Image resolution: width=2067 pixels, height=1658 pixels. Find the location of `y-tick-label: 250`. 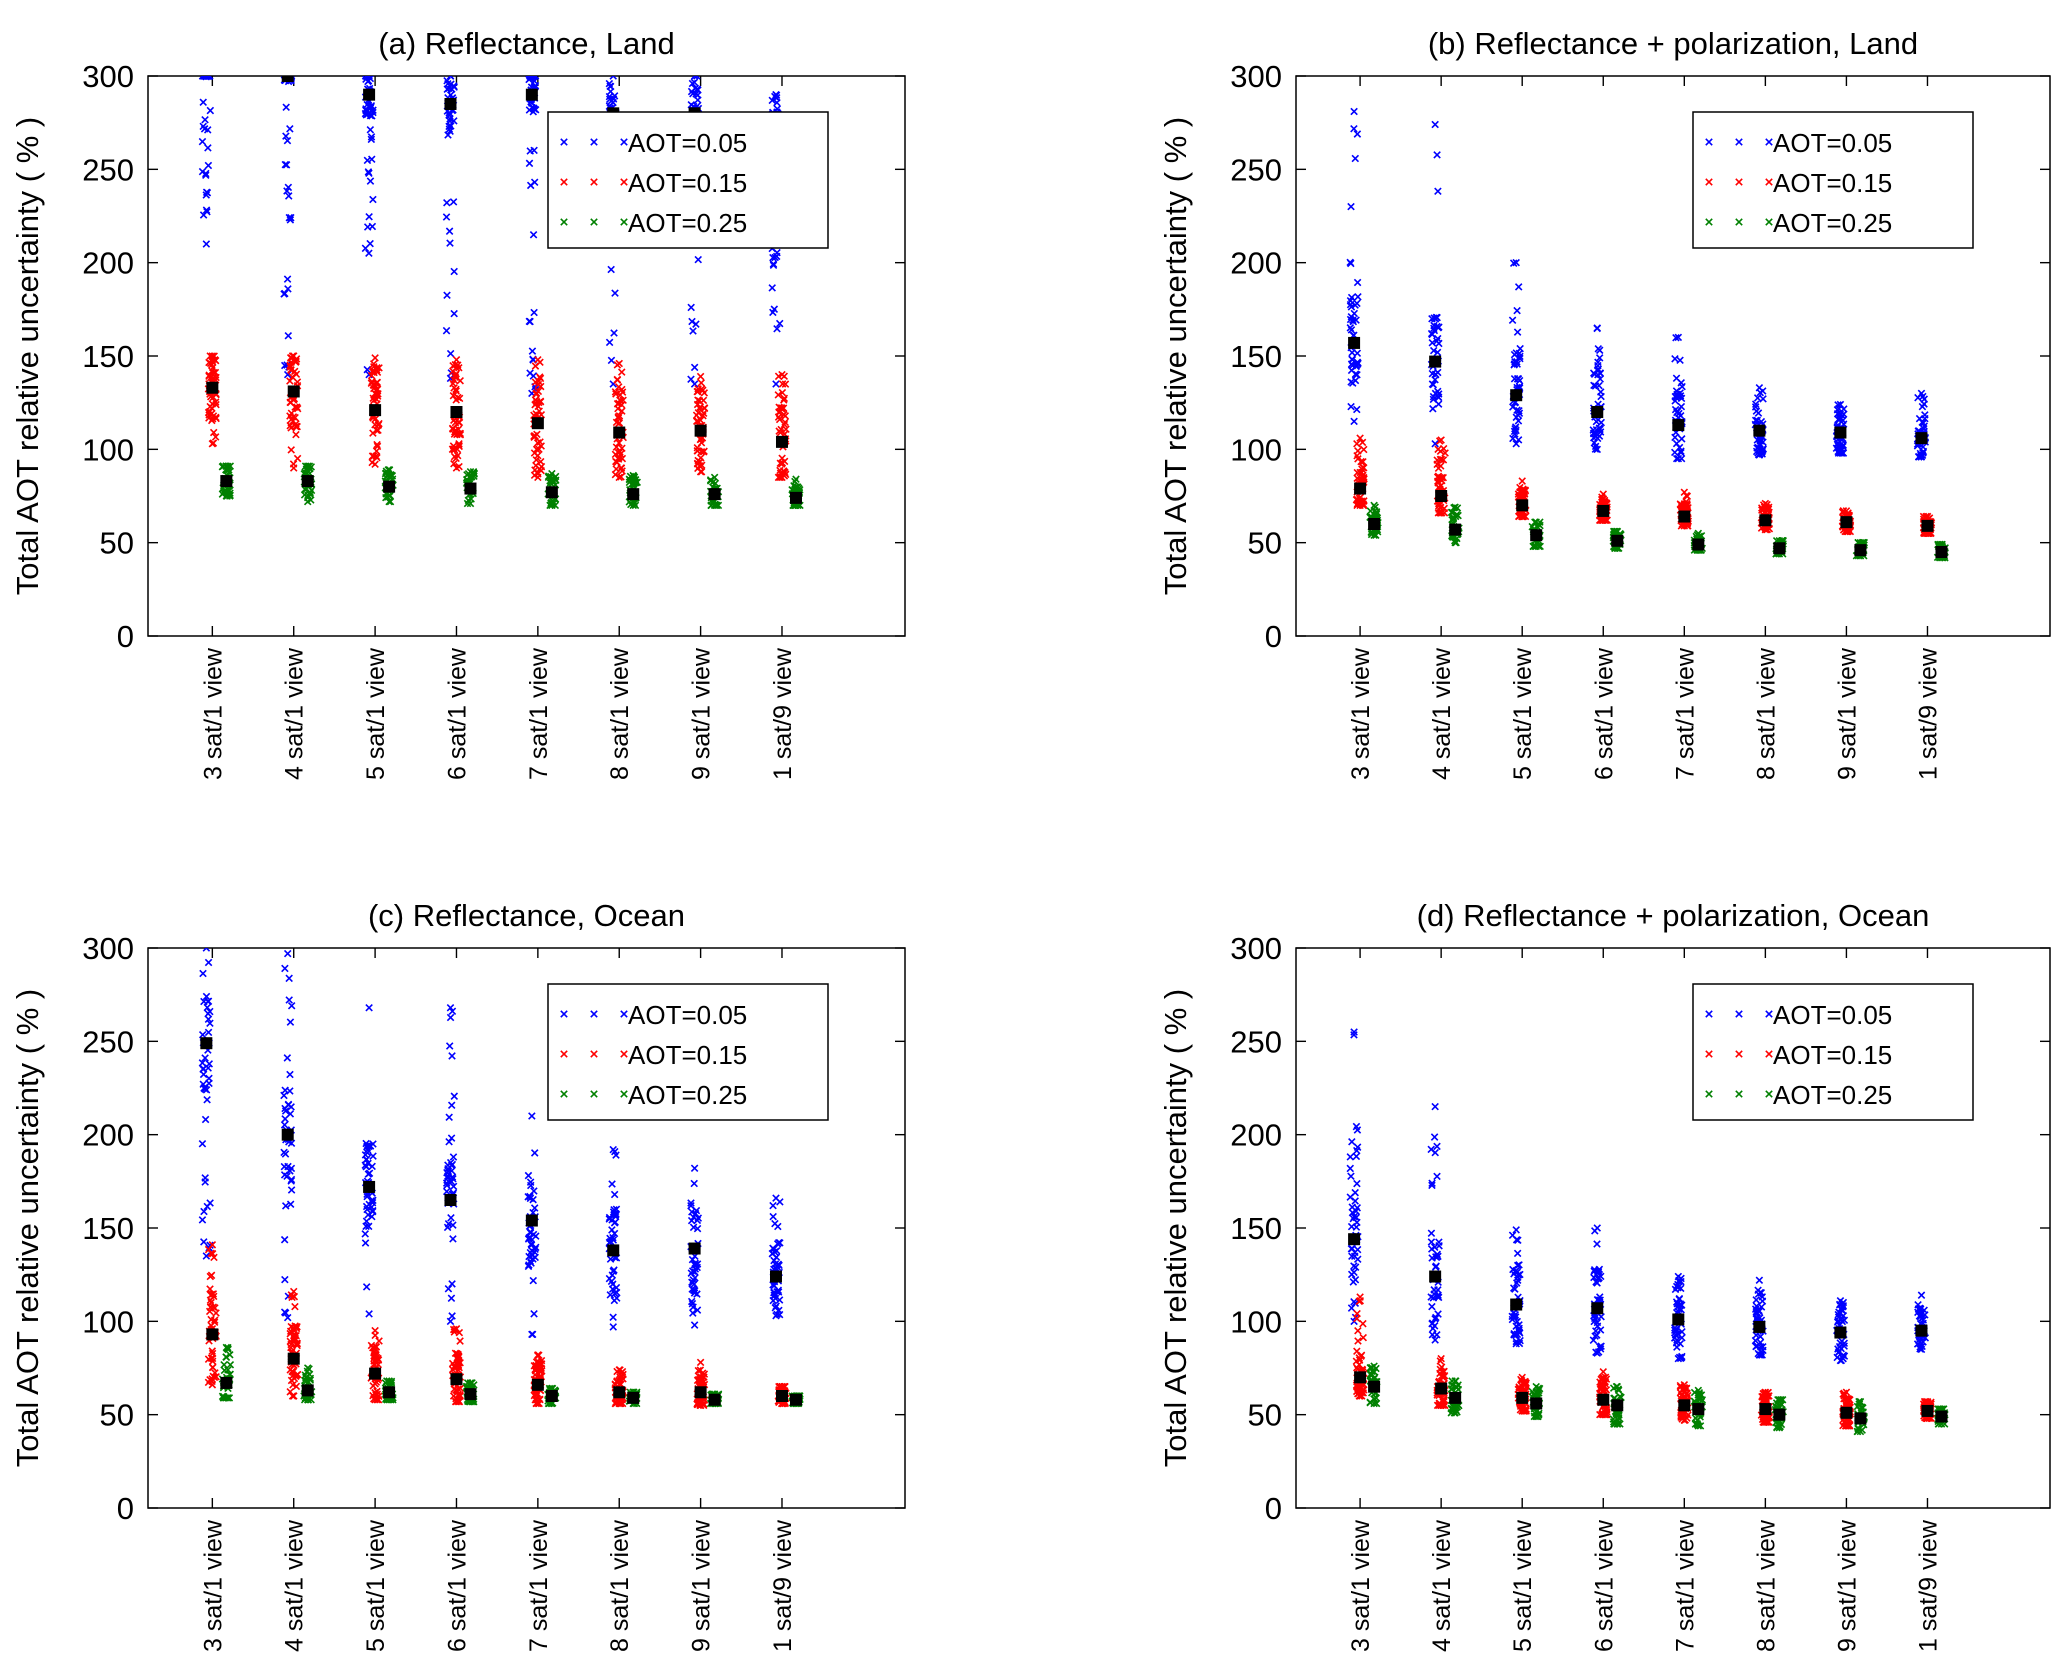

y-tick-label: 250 is located at coordinates (108, 169).